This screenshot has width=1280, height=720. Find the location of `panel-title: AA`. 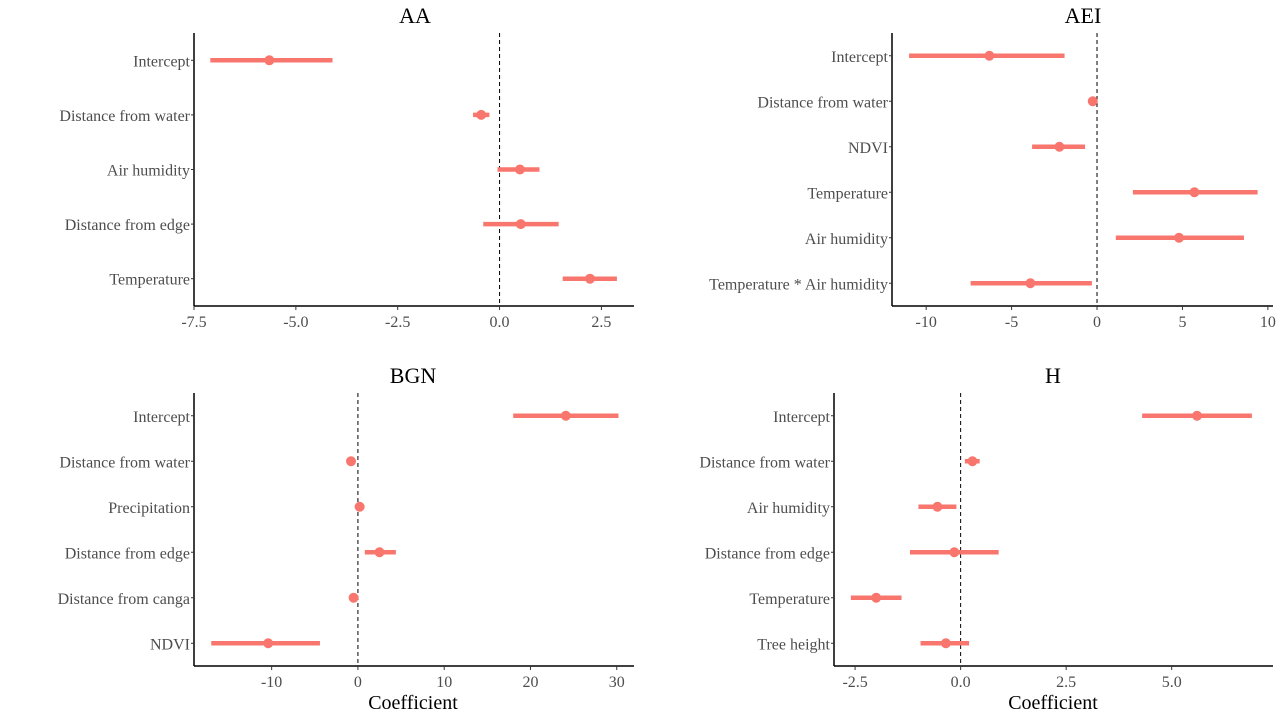

panel-title: AA is located at coordinates (415, 15).